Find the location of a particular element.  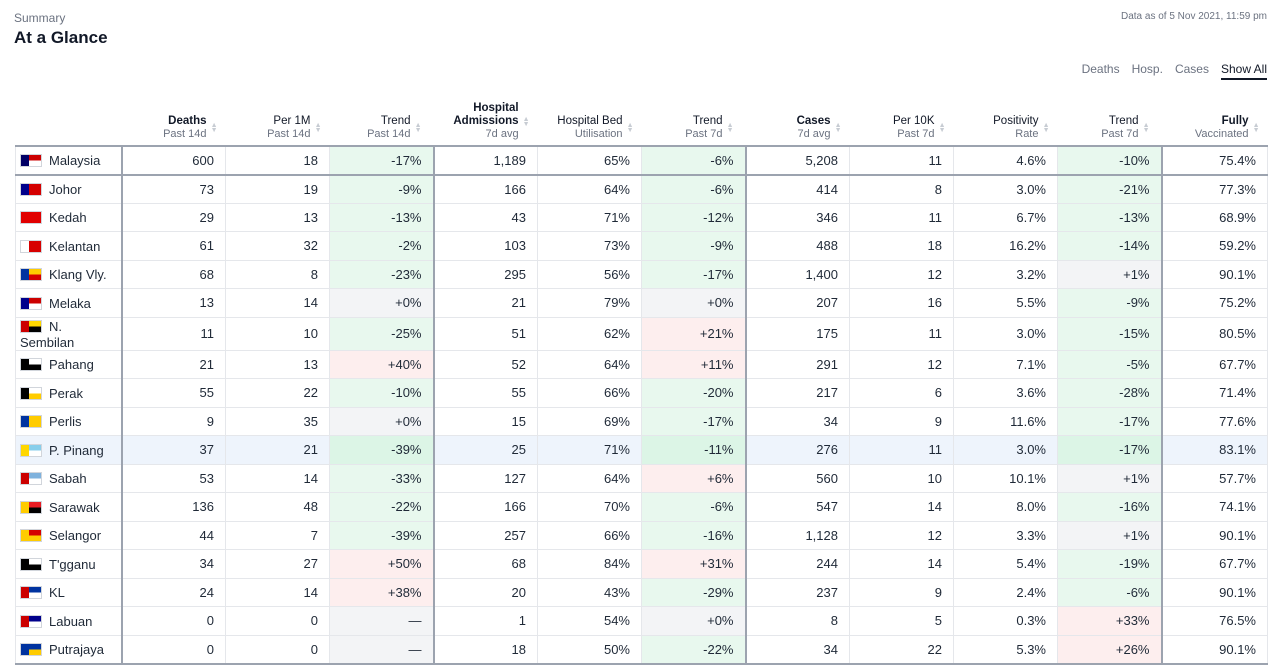

state-name: Sabah is located at coordinates (68, 479).